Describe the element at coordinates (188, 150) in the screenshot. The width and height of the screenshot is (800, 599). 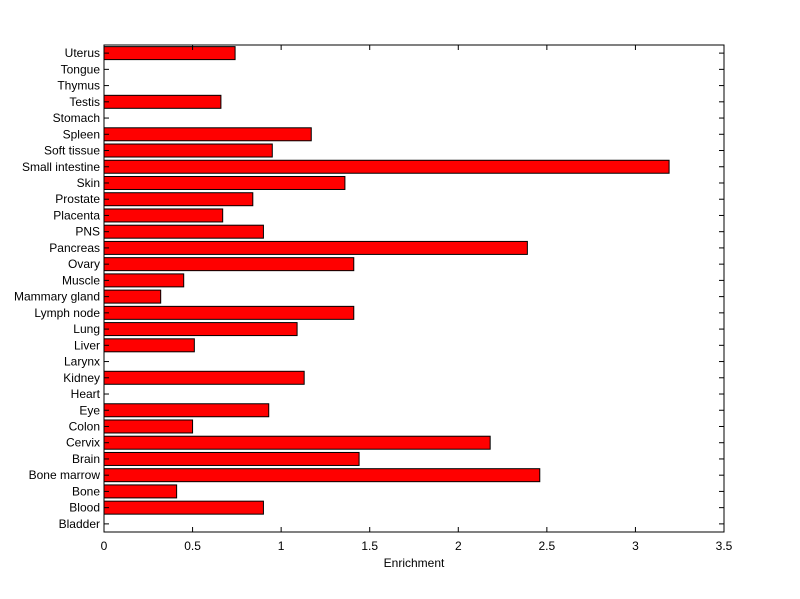
I see `bar-soft-tissue` at that location.